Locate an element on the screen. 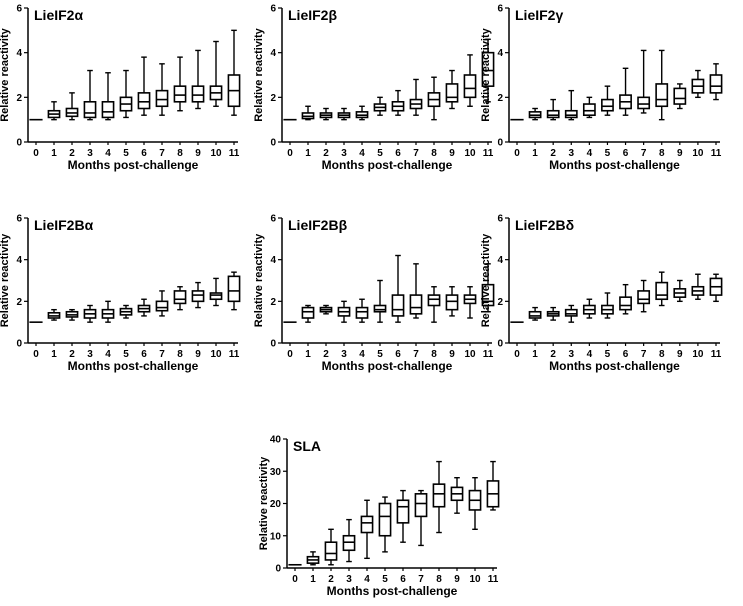 The width and height of the screenshot is (743, 606). x-axis-title: Months post-challenge is located at coordinates (387, 366).